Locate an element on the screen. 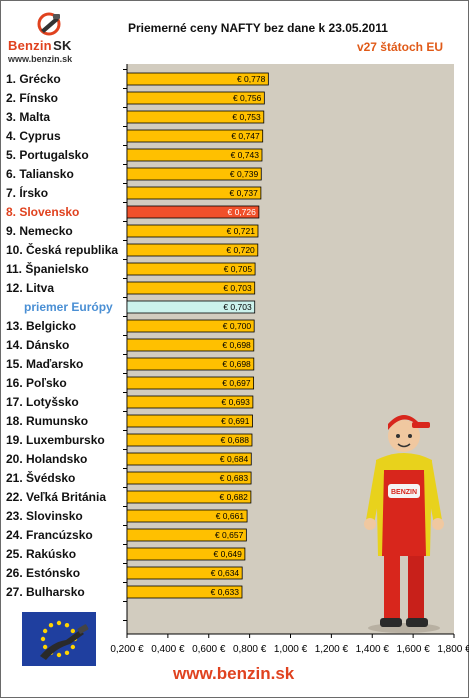 Image resolution: width=469 pixels, height=698 pixels. category-label: 27. Bulharsko is located at coordinates (45, 592).